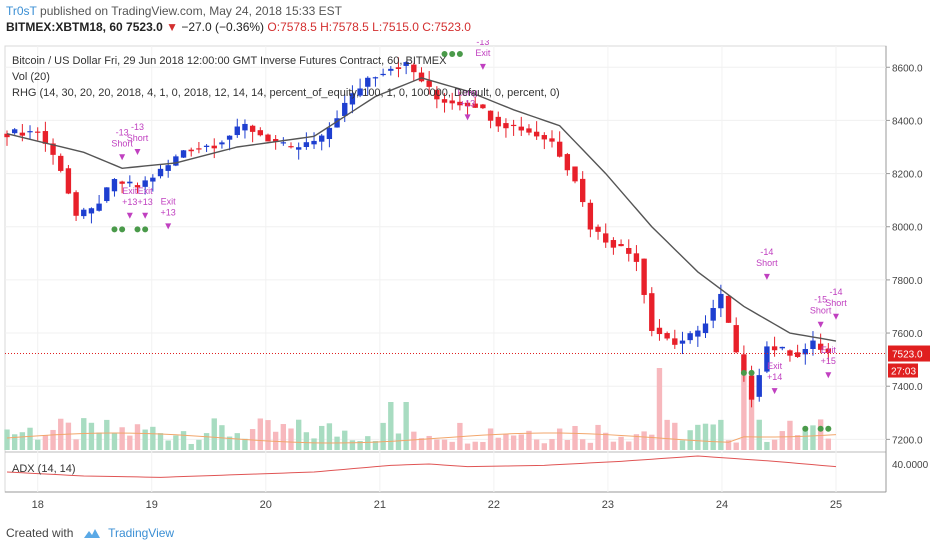  What do you see at coordinates (907, 281) in the screenshot?
I see `y-tick-label: 7800.0` at bounding box center [907, 281].